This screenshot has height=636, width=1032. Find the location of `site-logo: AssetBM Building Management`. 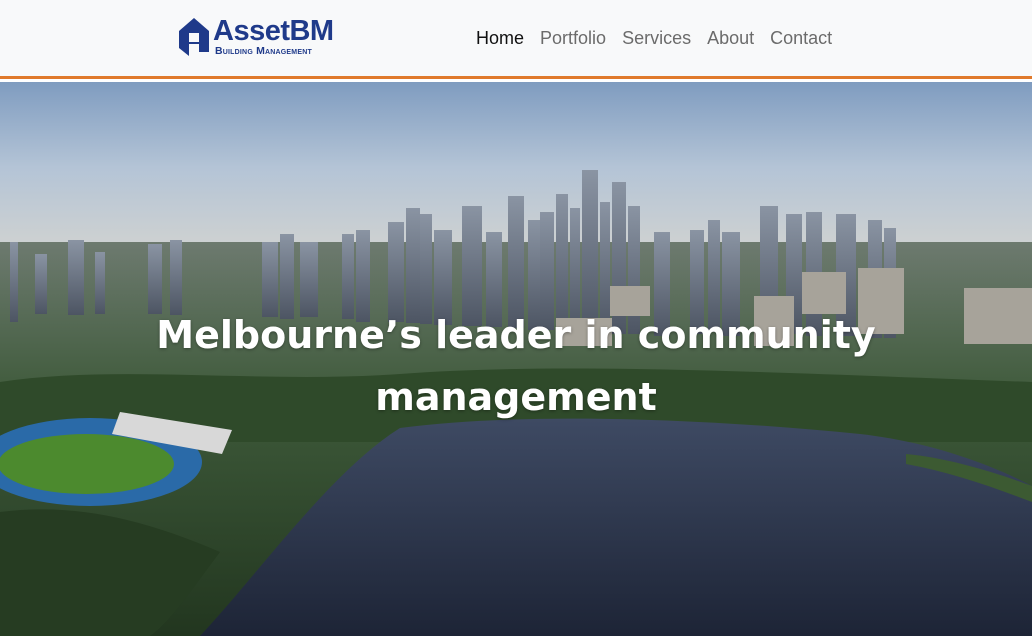

site-logo: AssetBM Building Management is located at coordinates (273, 38).